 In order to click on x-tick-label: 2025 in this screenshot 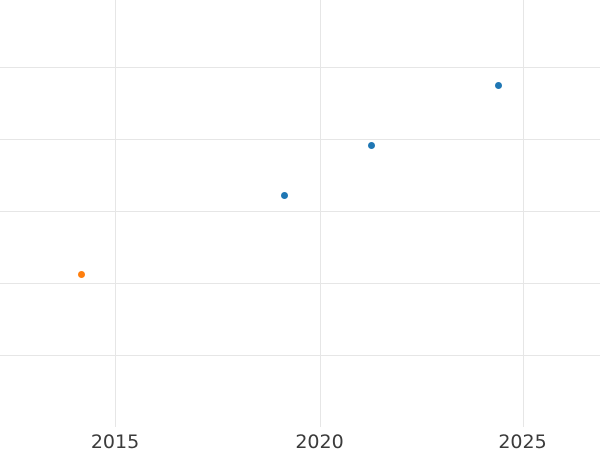, I will do `click(522, 440)`.